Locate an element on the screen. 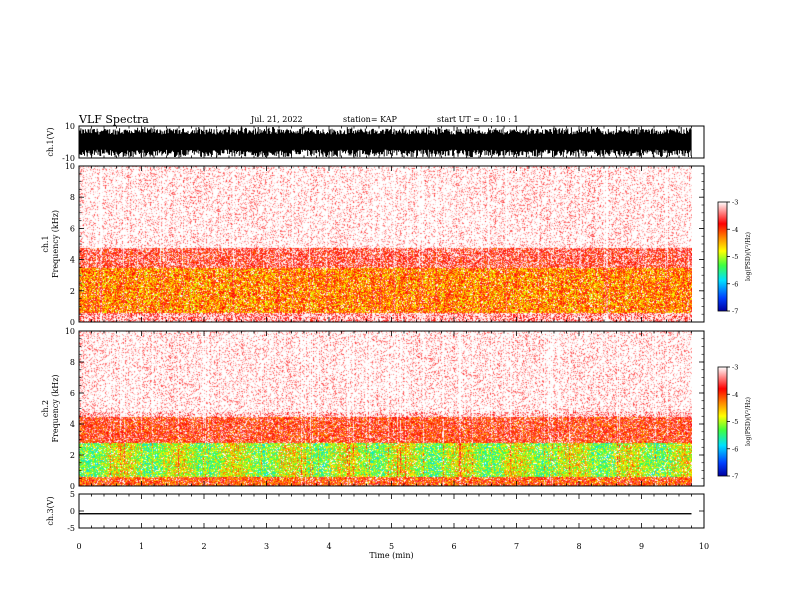 The height and width of the screenshot is (612, 792). ch1-waveform-trace is located at coordinates (385, 142).